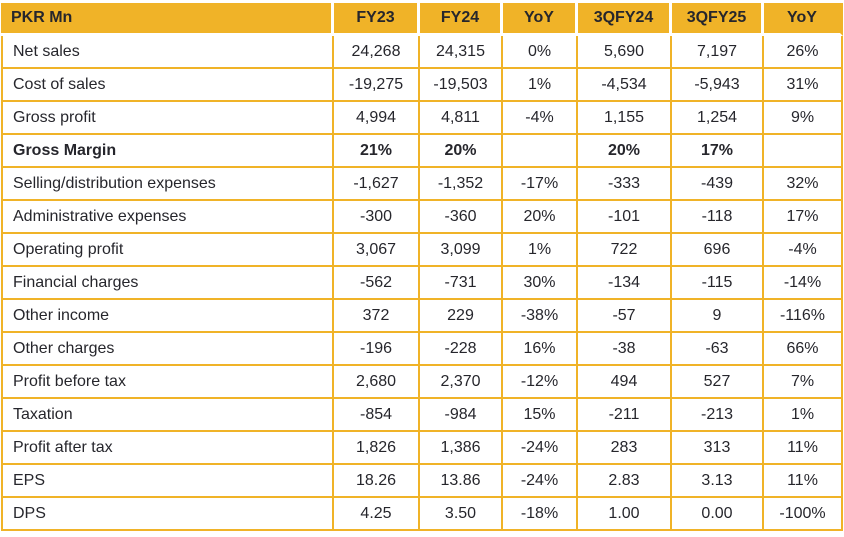 The height and width of the screenshot is (537, 844). What do you see at coordinates (625, 118) in the screenshot?
I see `cell: 1,155` at bounding box center [625, 118].